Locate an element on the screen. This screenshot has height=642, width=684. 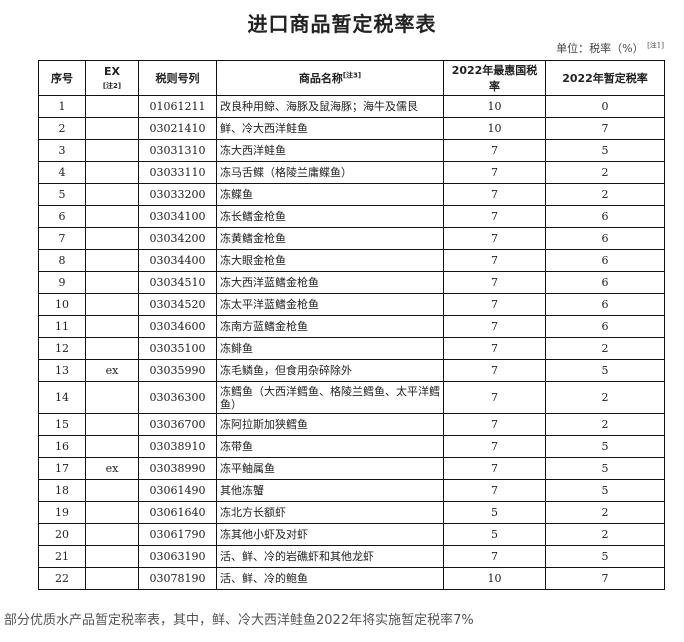
cell-seq: 10 is located at coordinates (62, 304).